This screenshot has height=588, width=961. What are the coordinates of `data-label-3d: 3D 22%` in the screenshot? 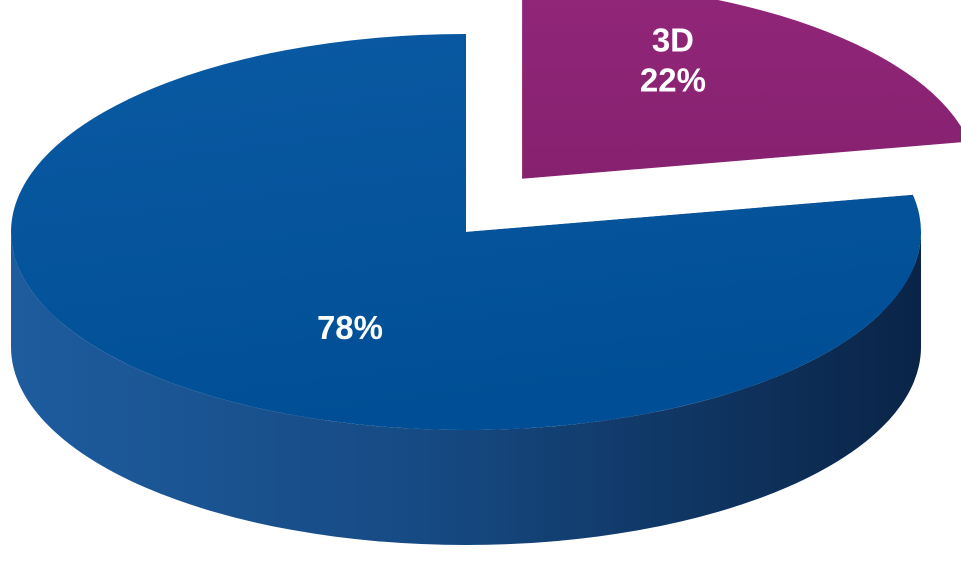 It's located at (673, 60).